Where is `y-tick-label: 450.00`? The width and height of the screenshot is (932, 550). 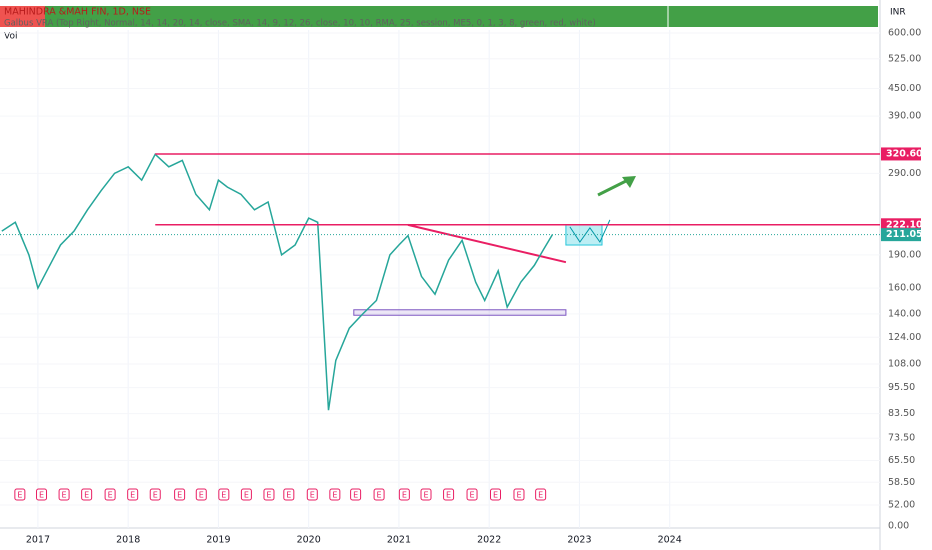
y-tick-label: 450.00 is located at coordinates (904, 88).